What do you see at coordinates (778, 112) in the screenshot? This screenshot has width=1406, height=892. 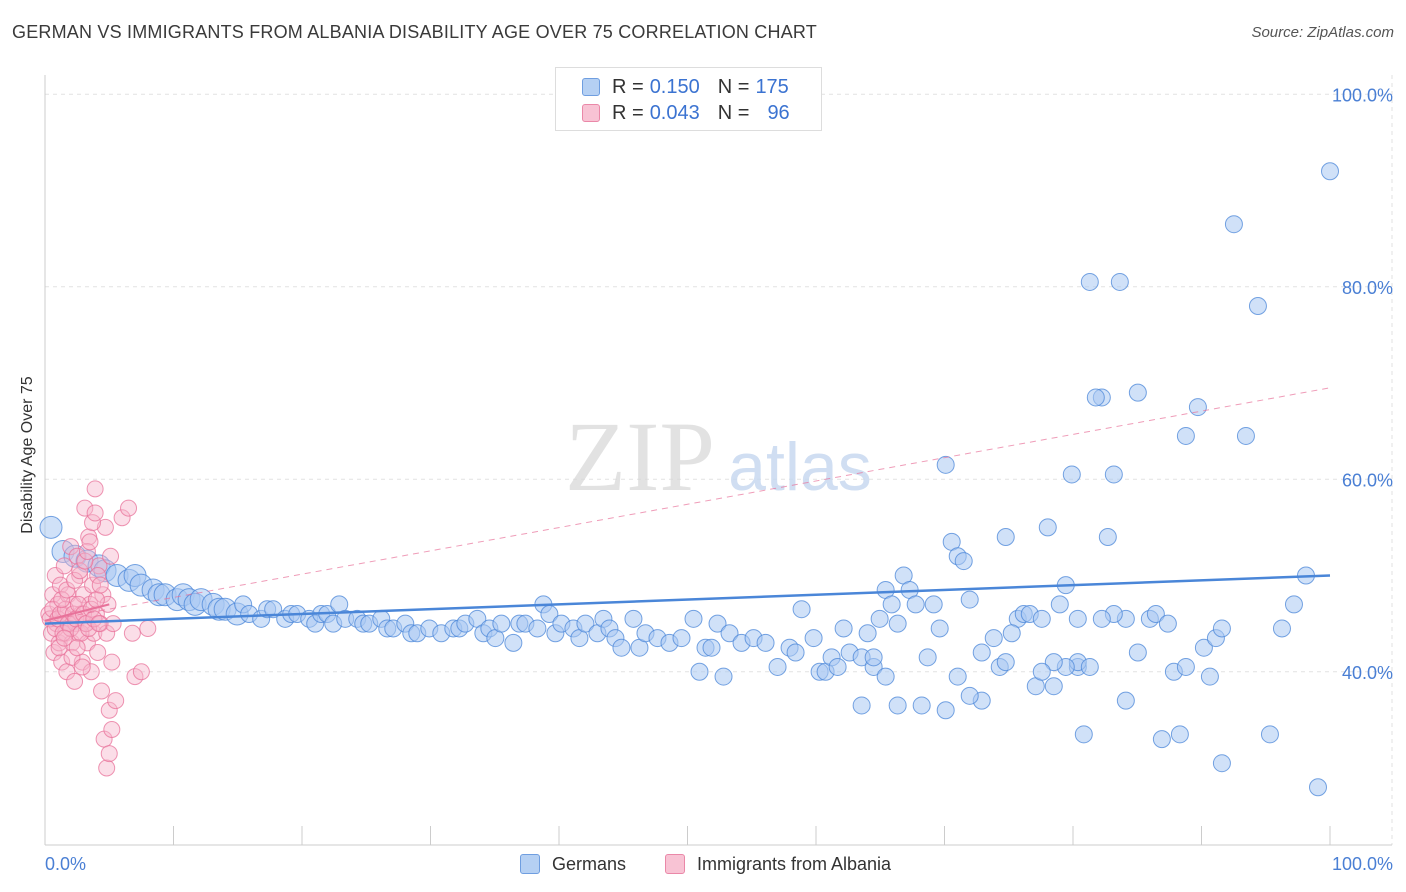 I see `legend-n-value: 96` at bounding box center [778, 112].